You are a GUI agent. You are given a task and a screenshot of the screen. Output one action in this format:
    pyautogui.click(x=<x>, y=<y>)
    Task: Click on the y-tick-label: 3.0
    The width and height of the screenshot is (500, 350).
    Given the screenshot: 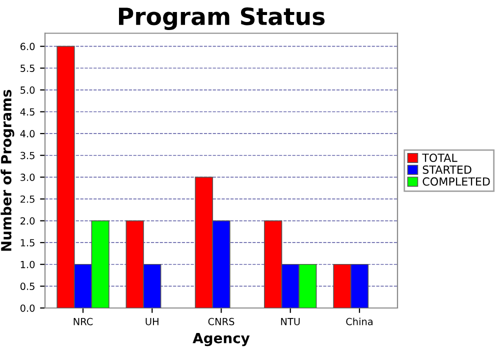 What is the action you would take?
    pyautogui.click(x=27, y=177)
    